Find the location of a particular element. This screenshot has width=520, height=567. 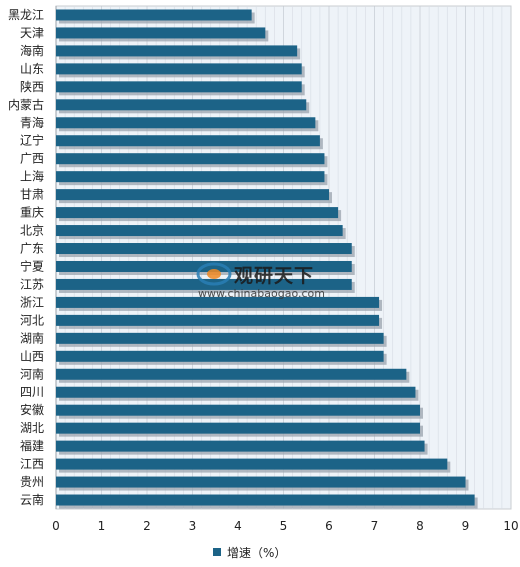

x-tick-label: 9 is located at coordinates (466, 526).